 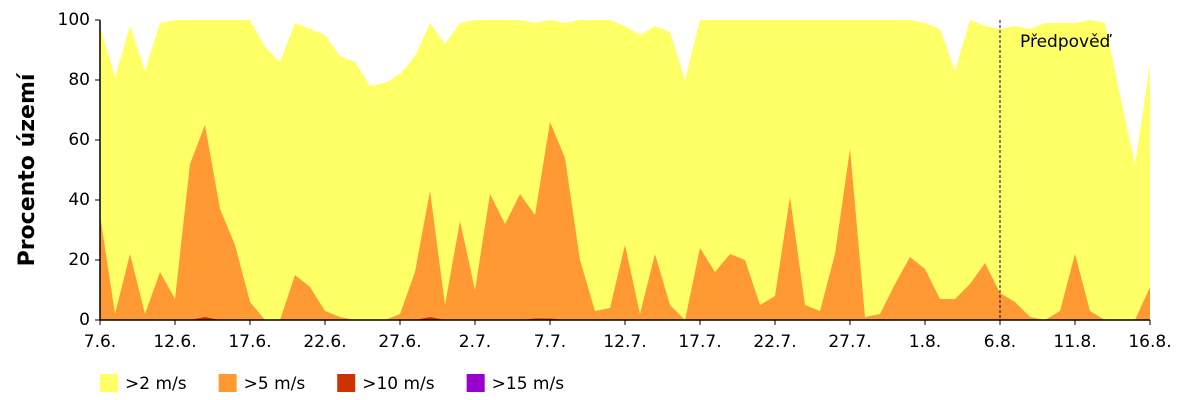 I want to click on x-tick-label: 22.6., so click(x=324, y=342).